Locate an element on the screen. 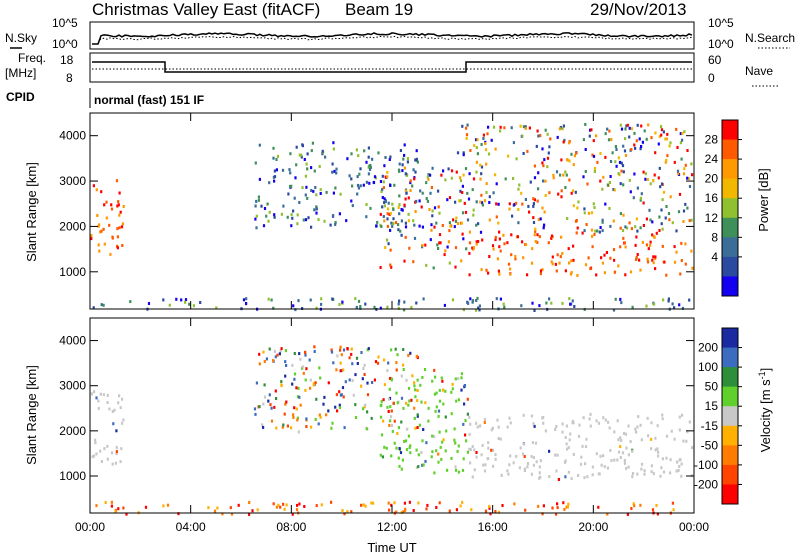 The height and width of the screenshot is (554, 800). colorbar-tick-label: -50 is located at coordinates (710, 445).